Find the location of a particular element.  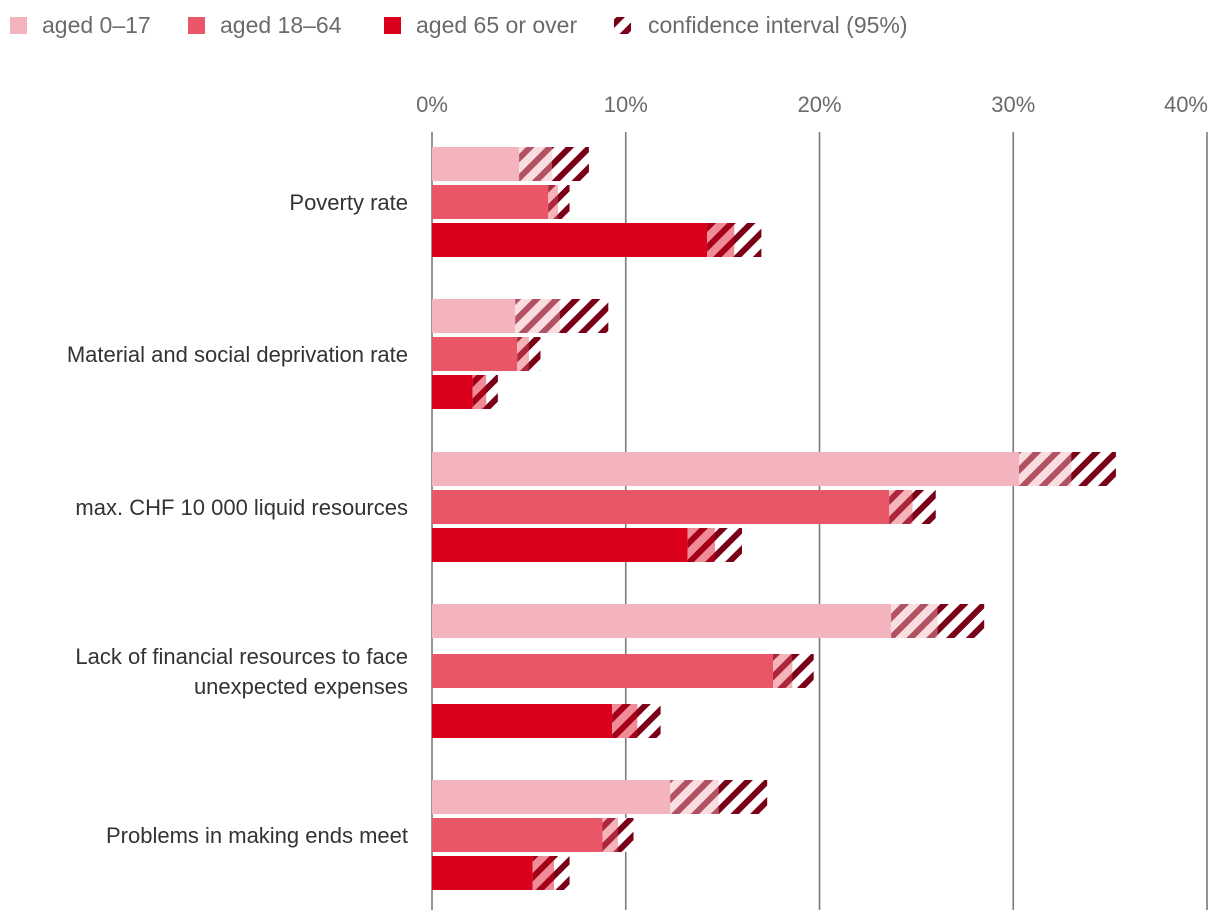

x-tick-label-0: 0% is located at coordinates (432, 104).